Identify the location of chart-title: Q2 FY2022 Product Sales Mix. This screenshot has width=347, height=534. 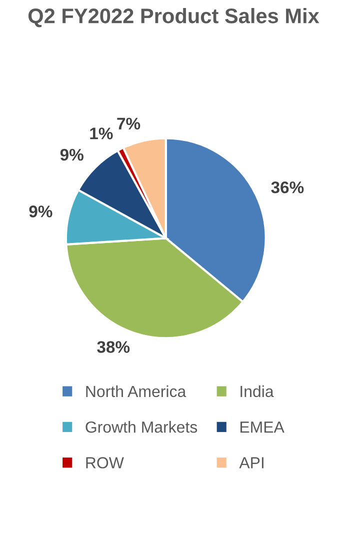
(174, 18).